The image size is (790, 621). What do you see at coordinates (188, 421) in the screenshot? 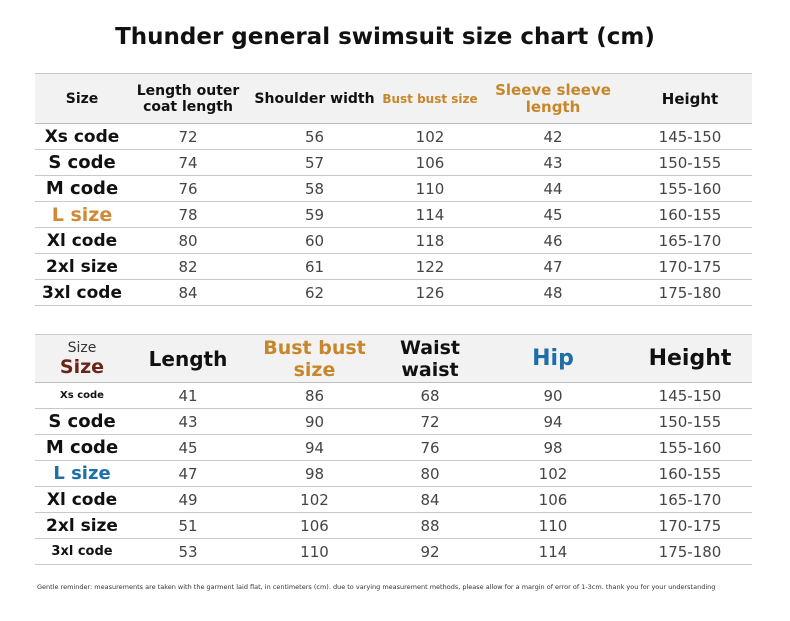
I see `length-cell: 43` at bounding box center [188, 421].